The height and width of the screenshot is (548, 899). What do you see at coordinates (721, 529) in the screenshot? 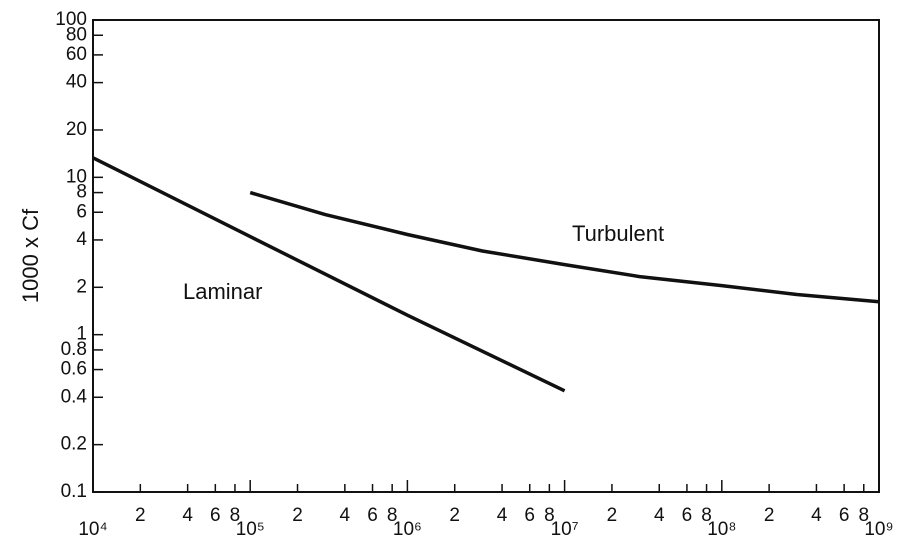
I see `x-tick-label: 10⁸` at bounding box center [721, 529].